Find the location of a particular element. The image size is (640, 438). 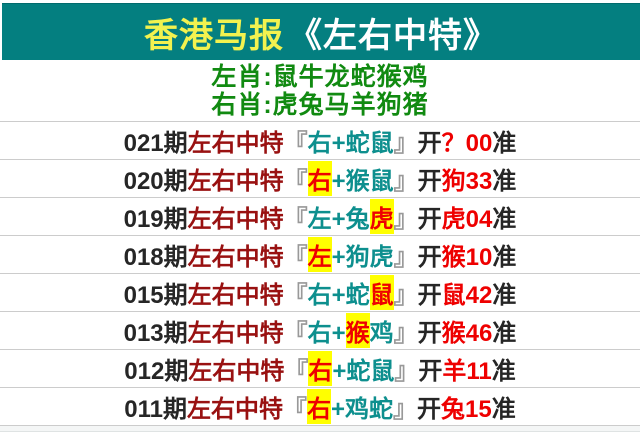

pick-zodiac: +猴鼠 is located at coordinates (362, 181).